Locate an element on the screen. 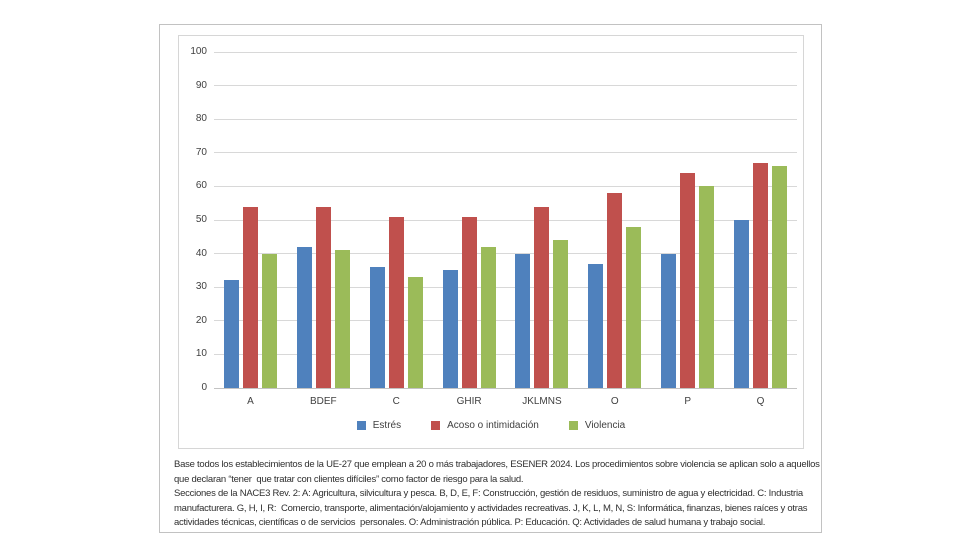 This screenshot has width=980, height=560. y-tick-label: 70 is located at coordinates (201, 152).